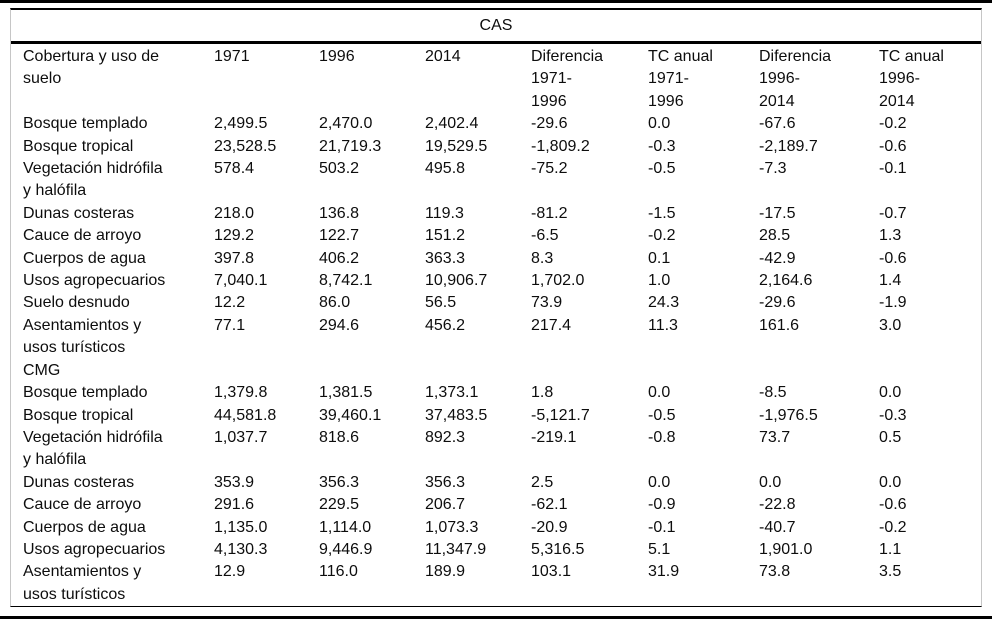 The image size is (992, 625). Describe the element at coordinates (346, 393) in the screenshot. I see `data-cell: 1,381.5` at that location.